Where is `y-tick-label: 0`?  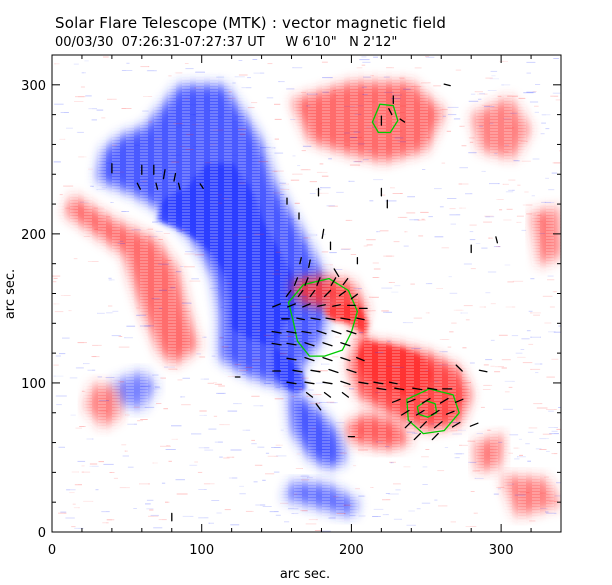 y-tick-label: 0 is located at coordinates (42, 533).